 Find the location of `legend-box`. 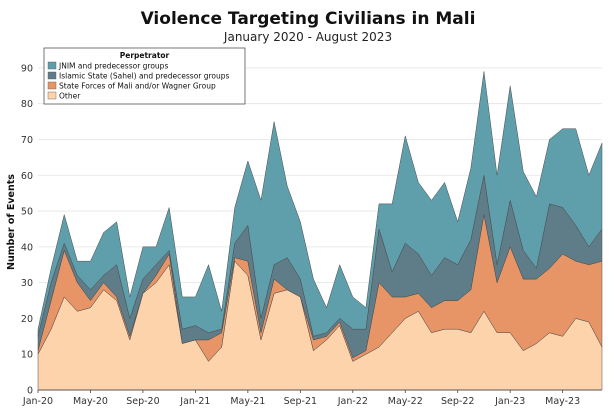

legend-box is located at coordinates (144, 76).